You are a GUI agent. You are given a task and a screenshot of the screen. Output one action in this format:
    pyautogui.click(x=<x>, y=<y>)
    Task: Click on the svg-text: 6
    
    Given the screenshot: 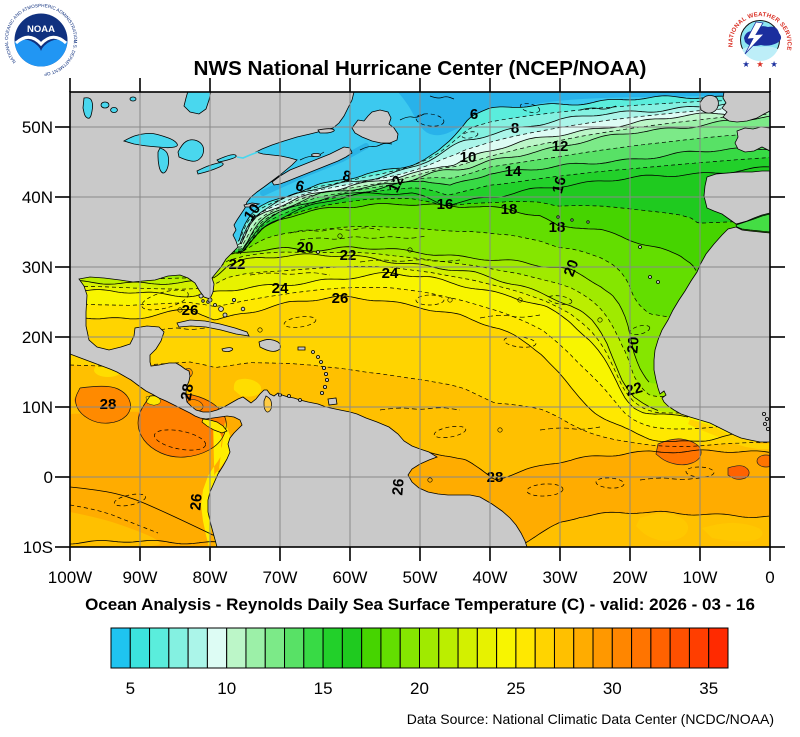 What is the action you would take?
    pyautogui.click(x=474, y=114)
    